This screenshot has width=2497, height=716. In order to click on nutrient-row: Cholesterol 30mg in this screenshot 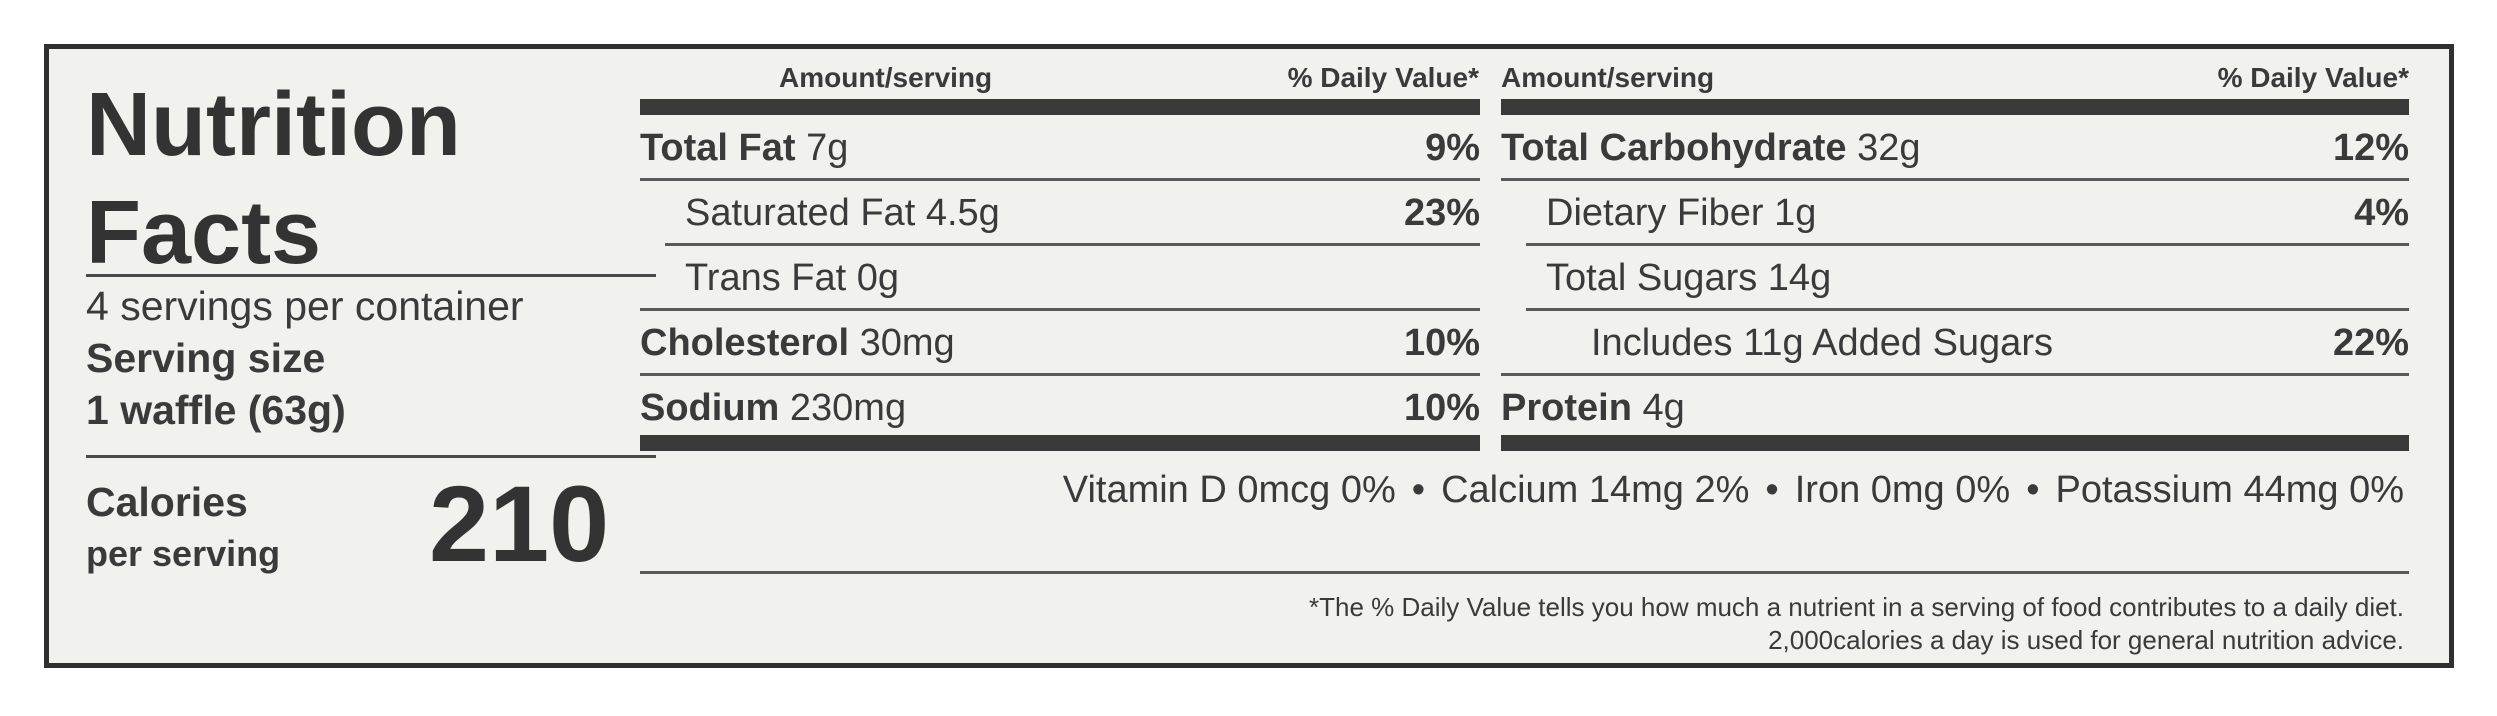, I will do `click(797, 343)`.